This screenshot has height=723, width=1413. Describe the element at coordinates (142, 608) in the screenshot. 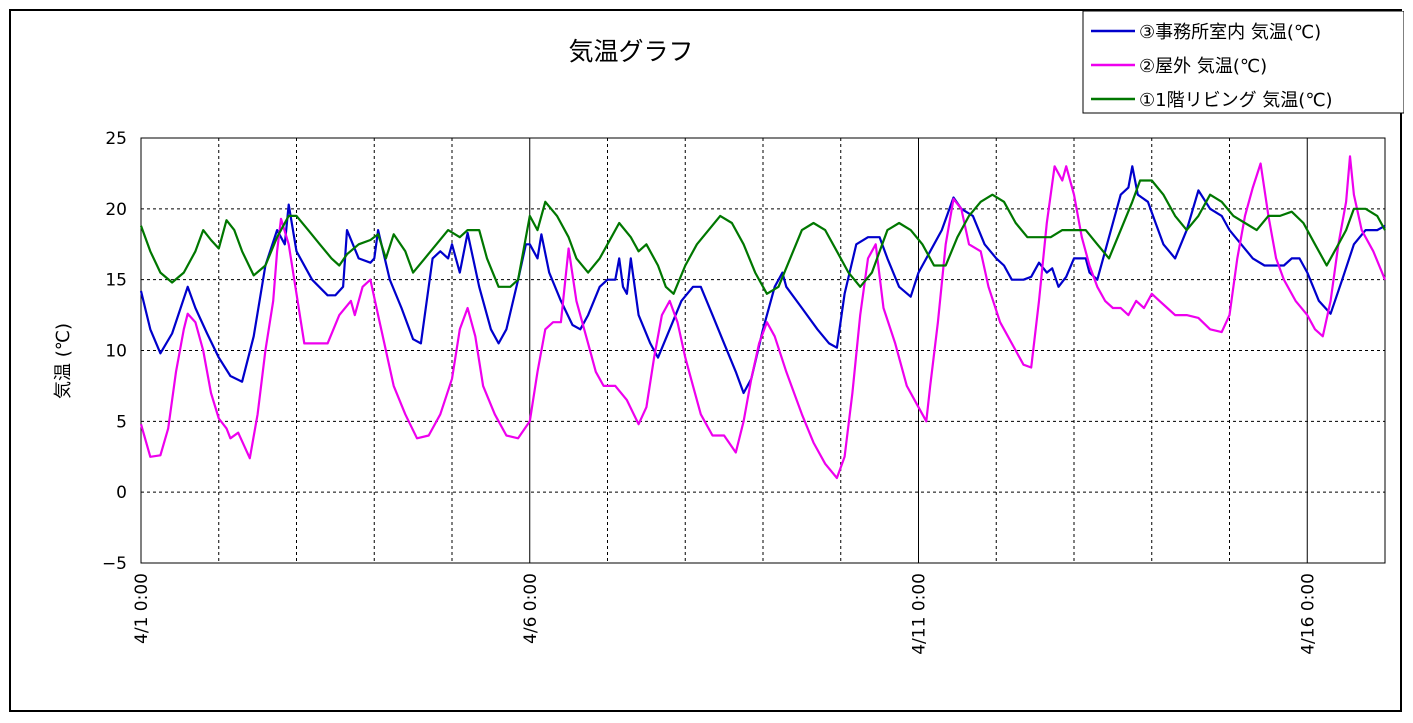

I see `x-tick-label: 4/1 0:00` at that location.